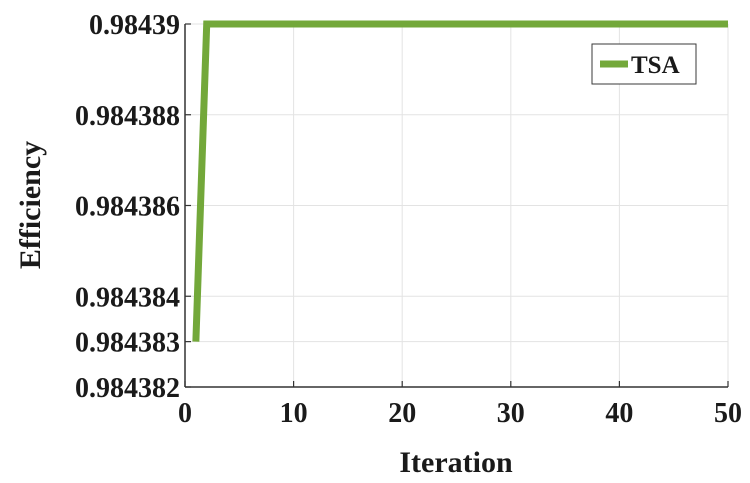 This screenshot has height=483, width=750. I want to click on x-tick-label: 30, so click(511, 413).